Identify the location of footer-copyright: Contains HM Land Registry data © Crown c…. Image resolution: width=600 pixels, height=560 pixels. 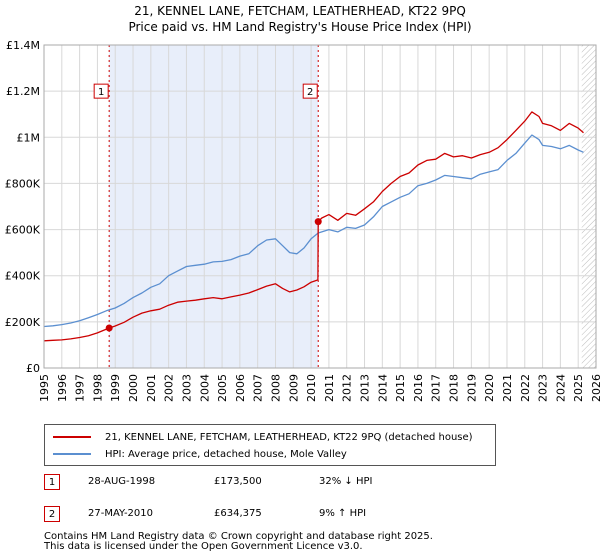
(238, 536).